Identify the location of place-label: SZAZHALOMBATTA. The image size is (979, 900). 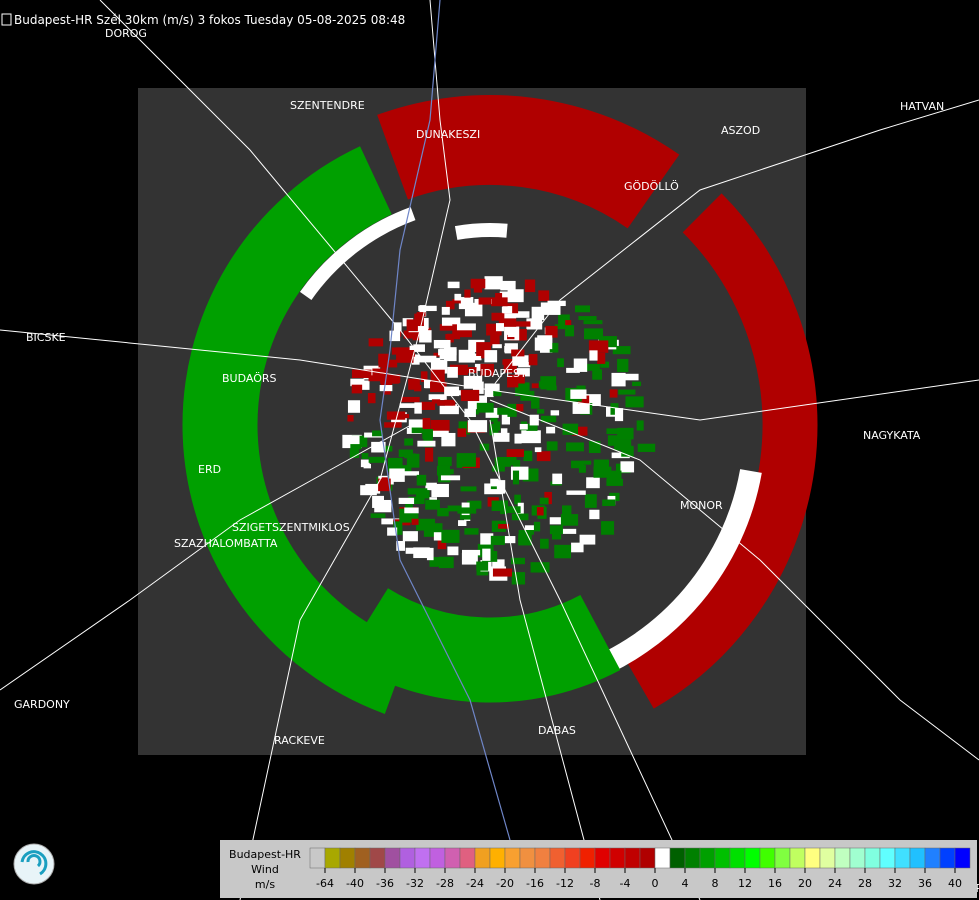
(226, 543).